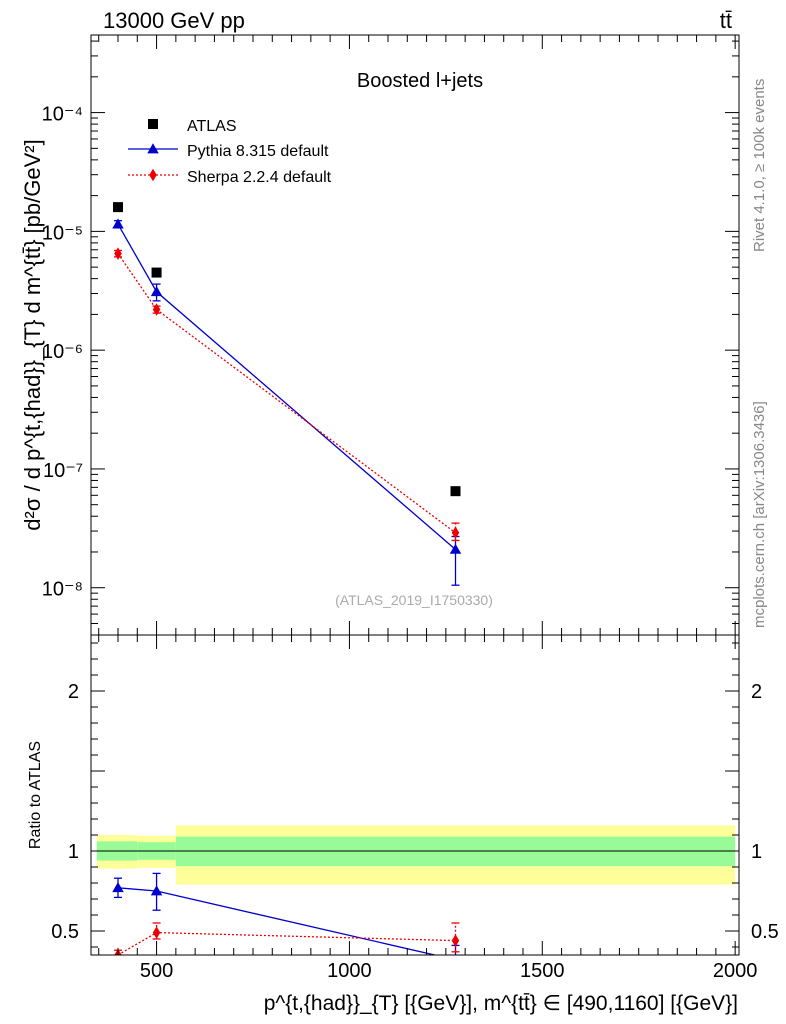 This screenshot has height=1024, width=786. What do you see at coordinates (286, 943) in the screenshot?
I see `ratio-sherpa-line` at bounding box center [286, 943].